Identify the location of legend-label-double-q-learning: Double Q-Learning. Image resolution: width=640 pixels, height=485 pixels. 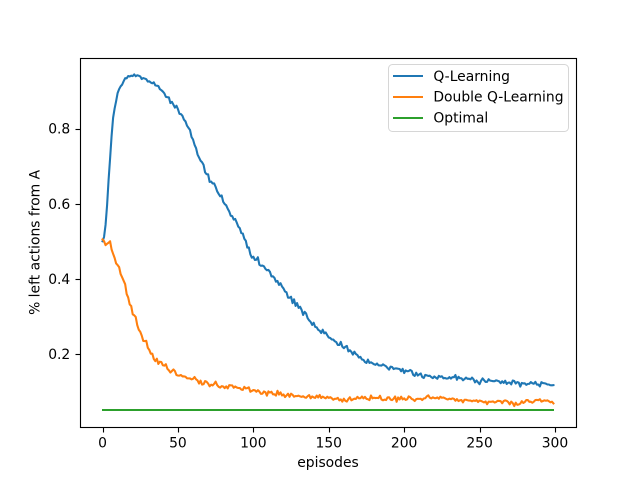
(498, 98).